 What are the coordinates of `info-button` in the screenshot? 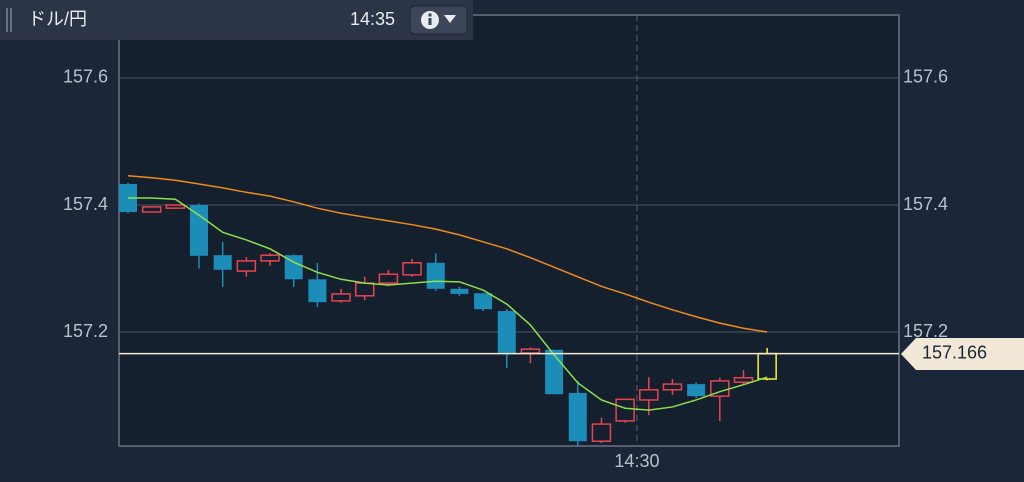 It's located at (438, 20).